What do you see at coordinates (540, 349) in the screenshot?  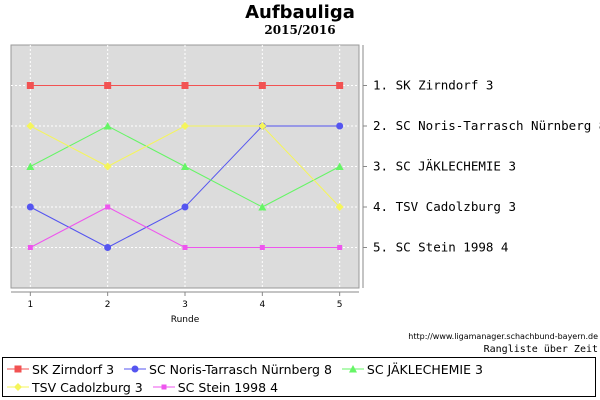 I see `chart-note: Rangliste über Zeit` at bounding box center [540, 349].